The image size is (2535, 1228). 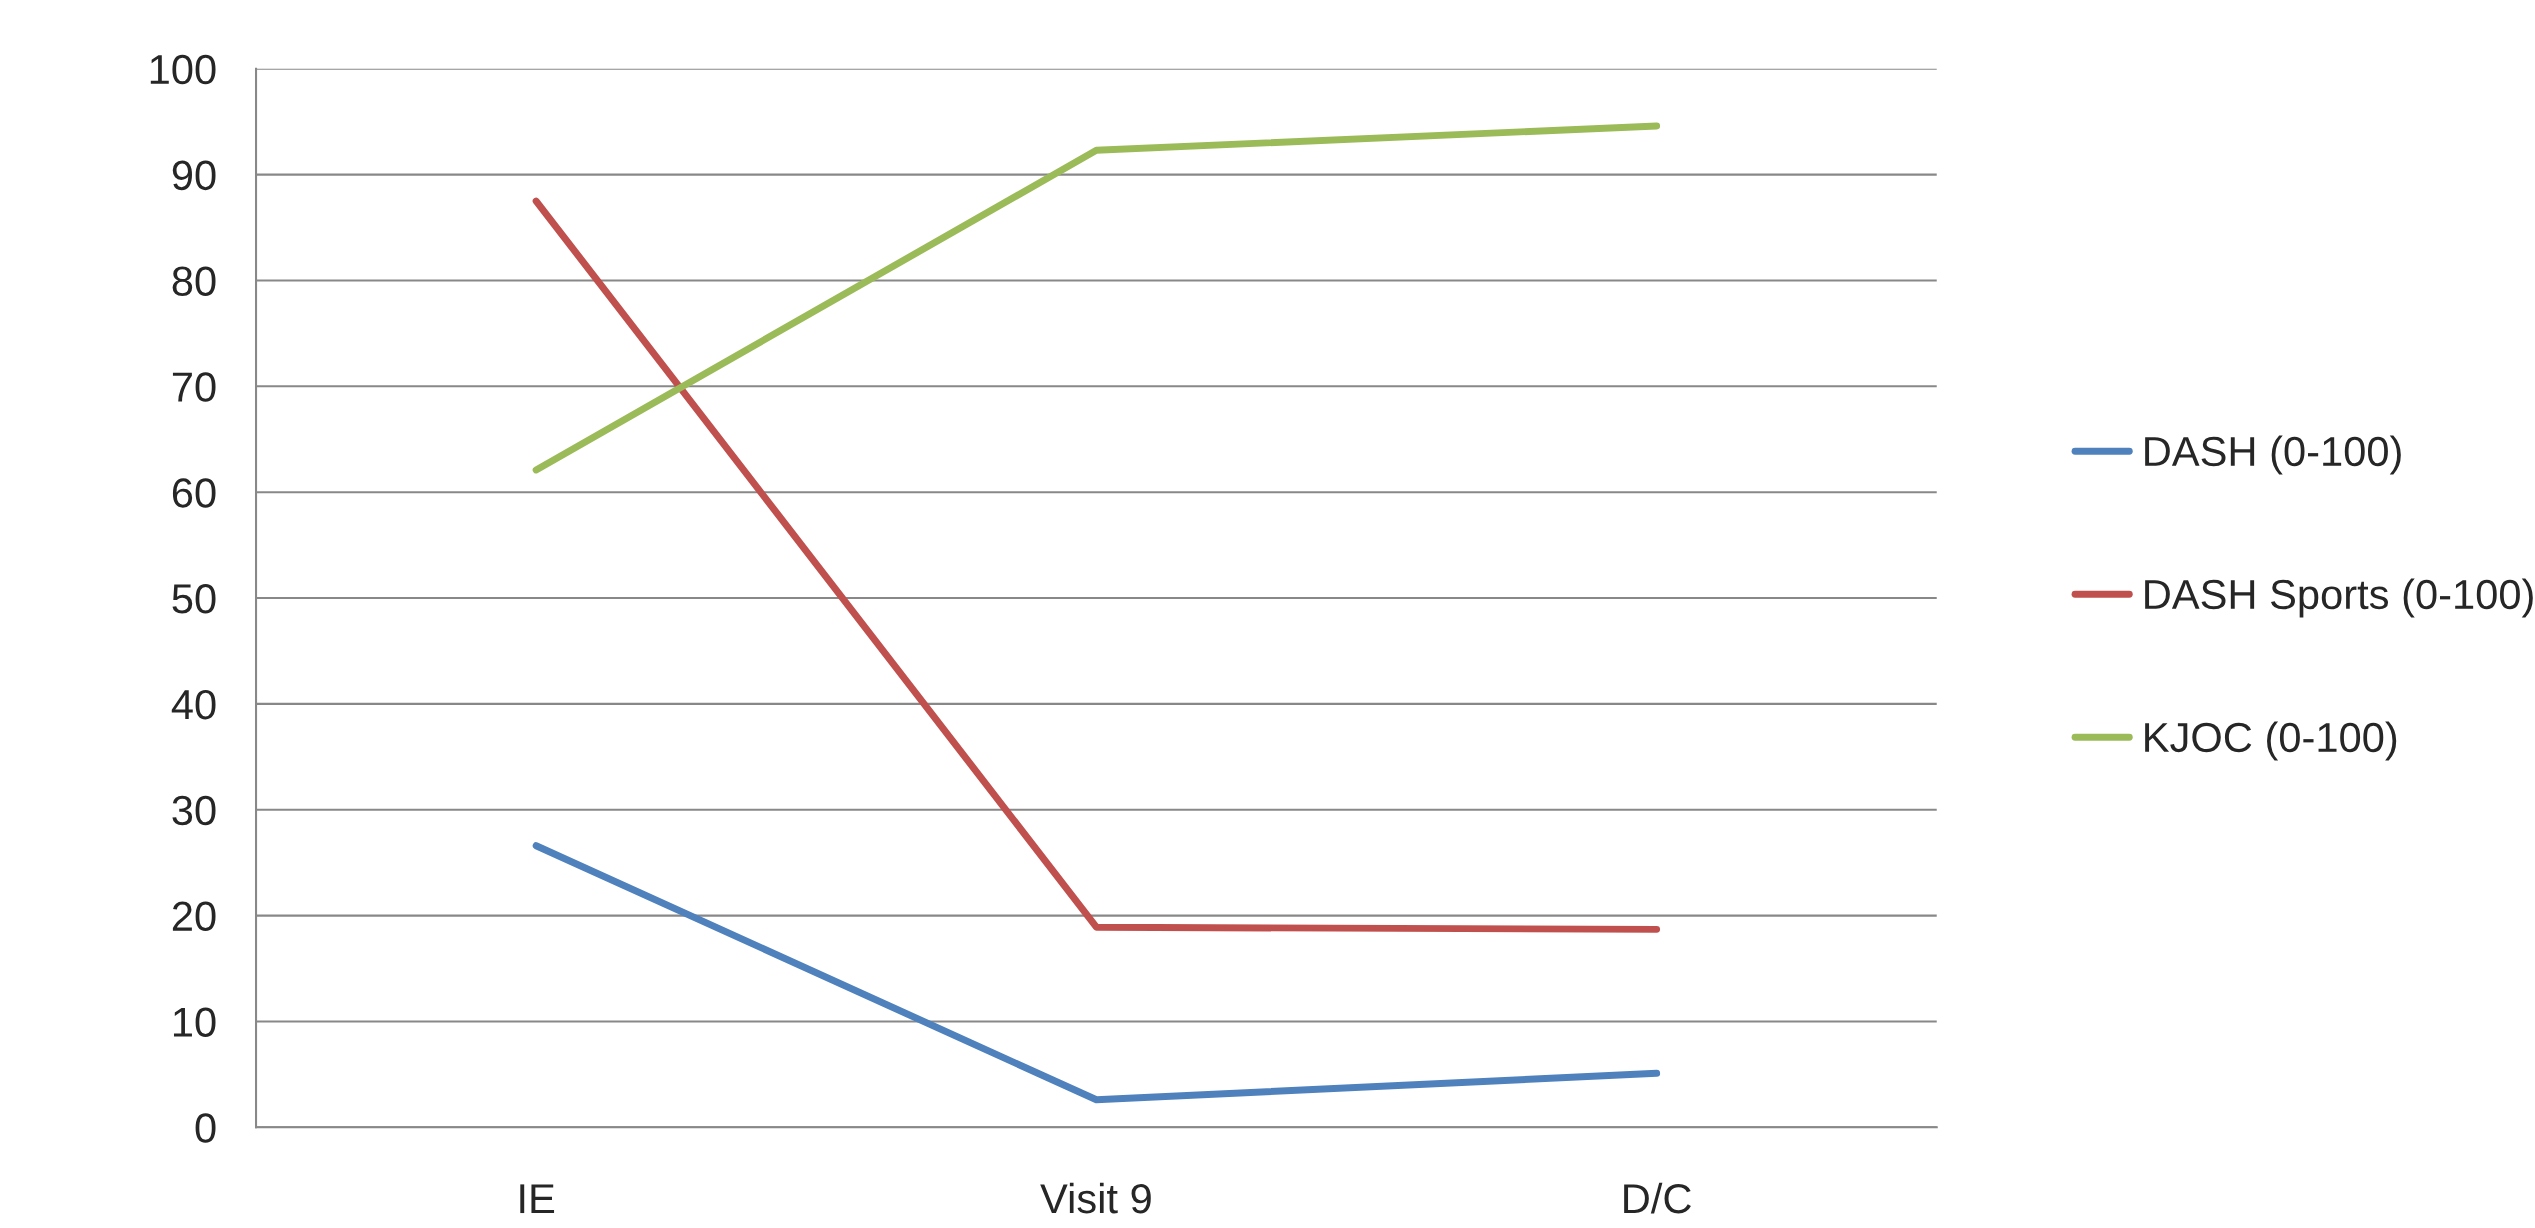 I want to click on y-tick-label: 50, so click(x=194, y=599).